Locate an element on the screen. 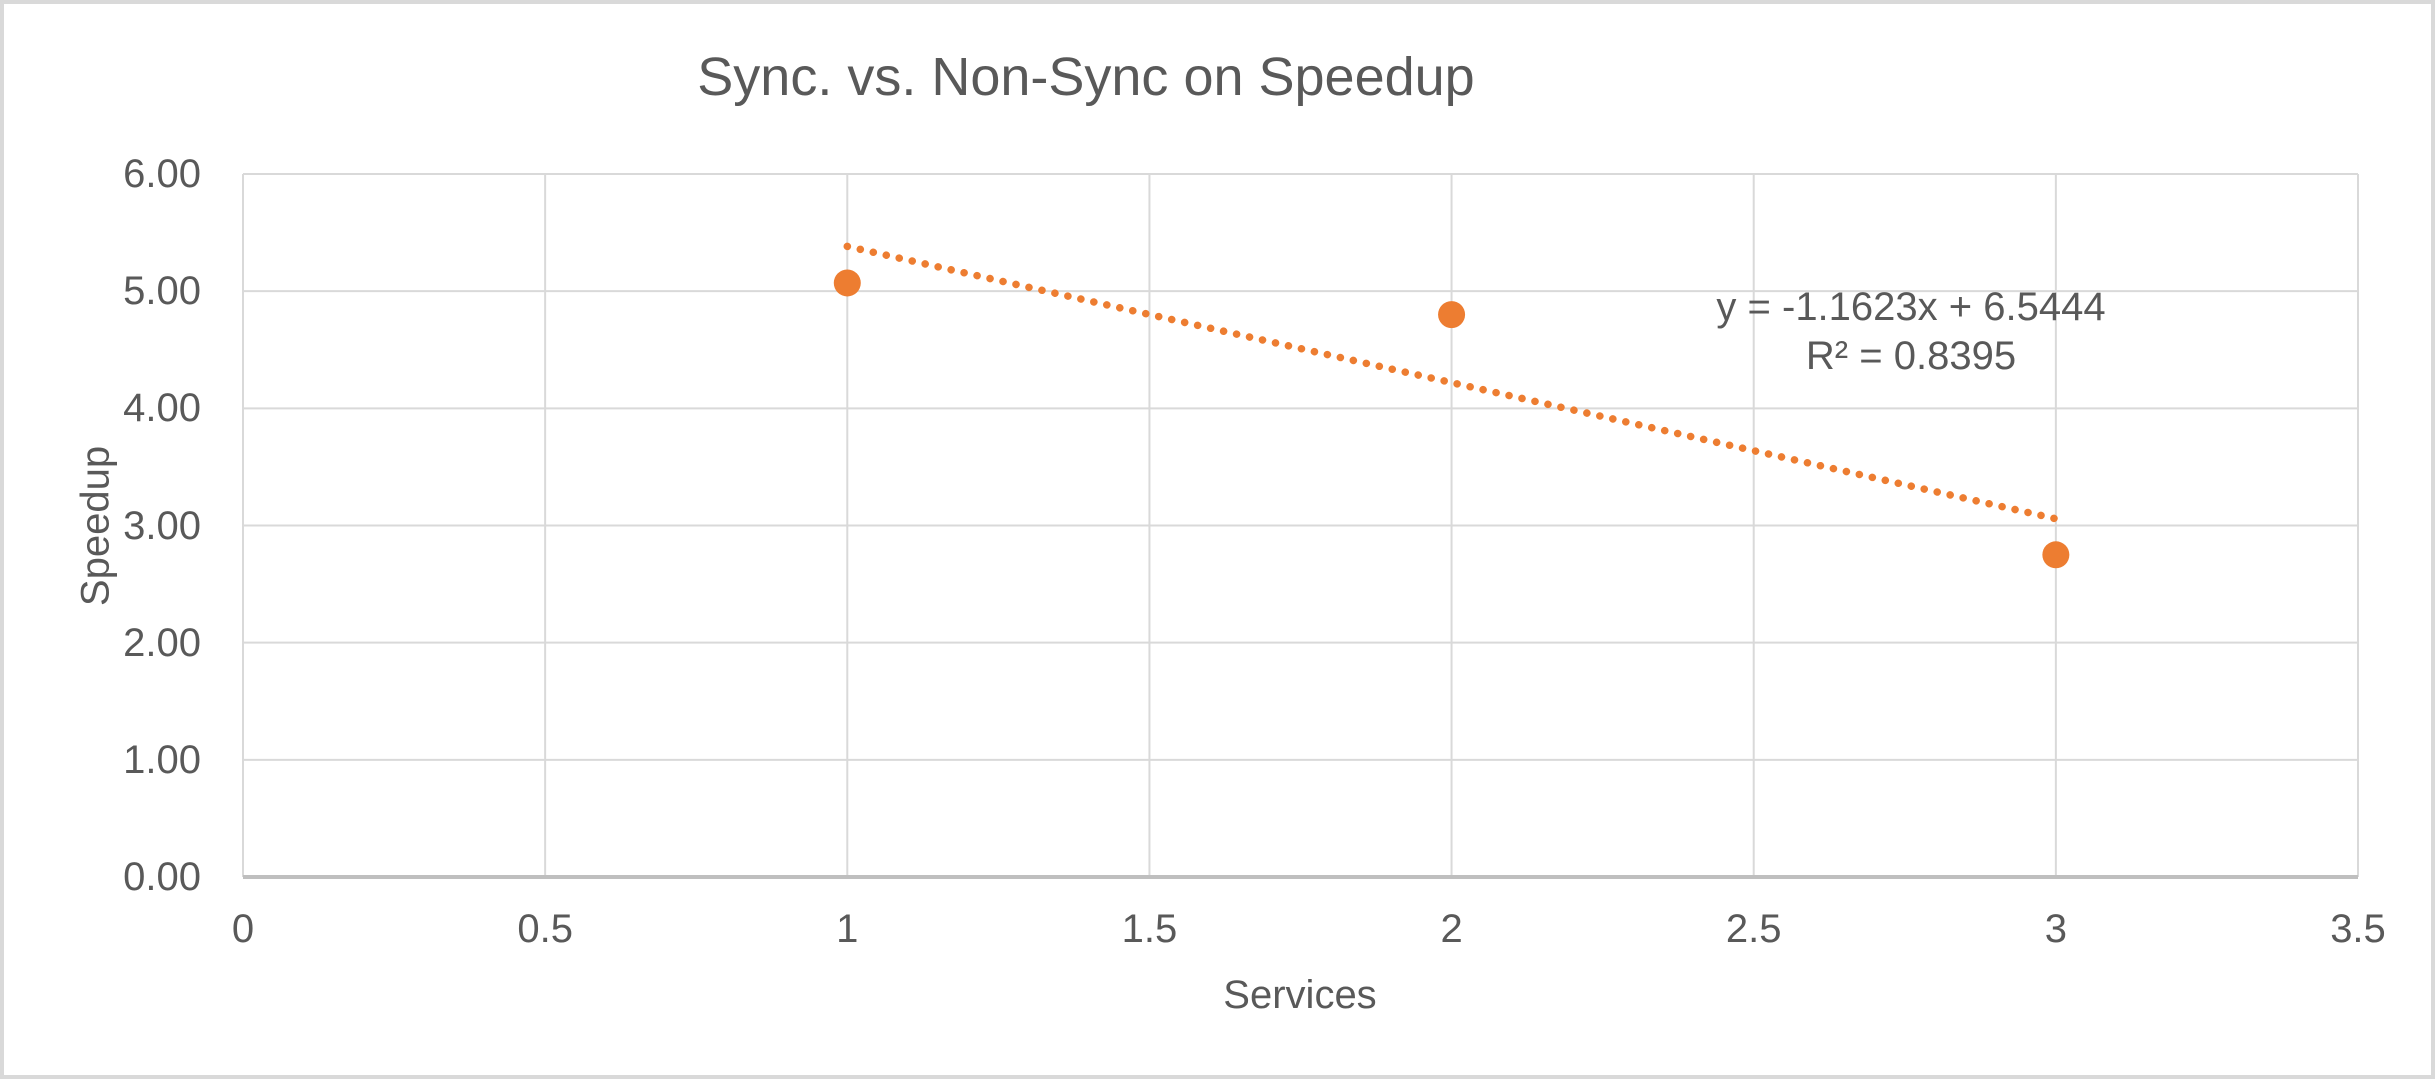 Image resolution: width=2435 pixels, height=1079 pixels. y-axis-tick-label: 5.00 is located at coordinates (162, 291).